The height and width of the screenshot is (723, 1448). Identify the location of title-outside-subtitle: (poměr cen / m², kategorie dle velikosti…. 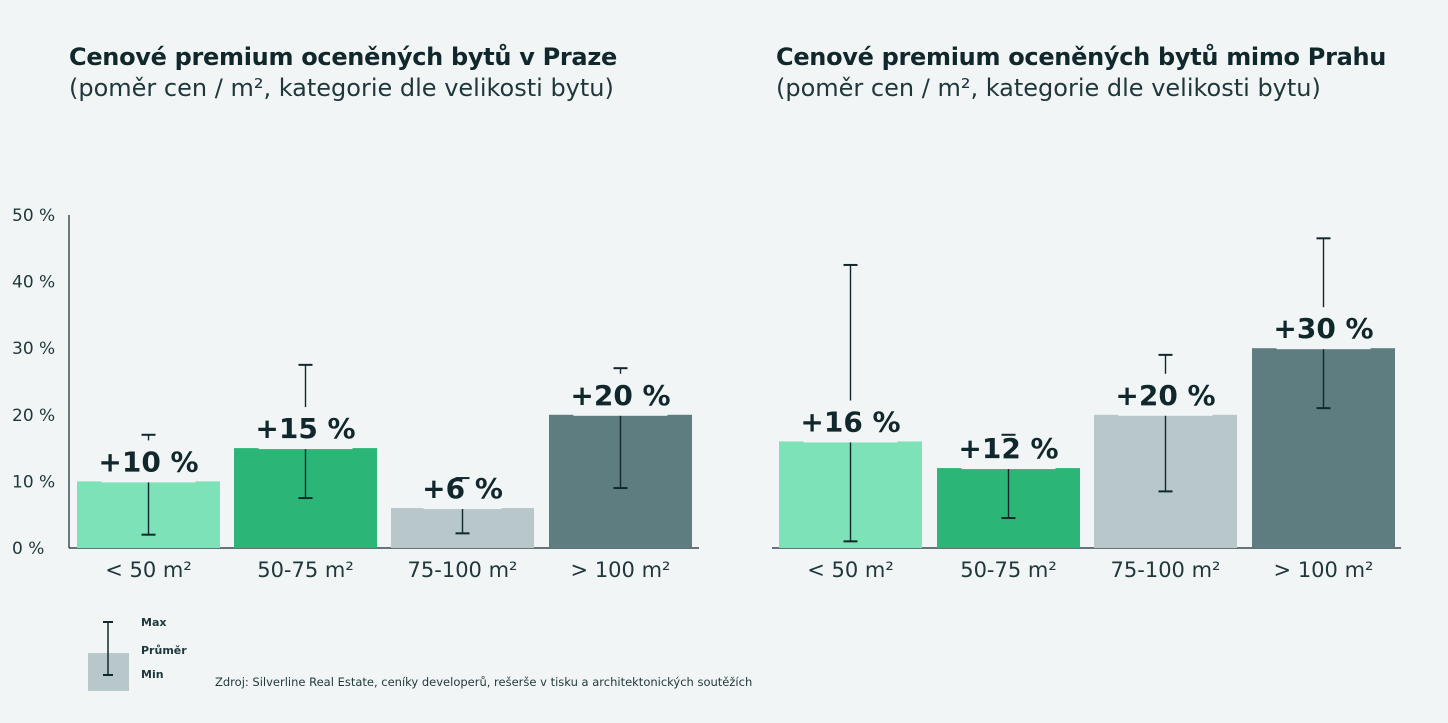
(1048, 88).